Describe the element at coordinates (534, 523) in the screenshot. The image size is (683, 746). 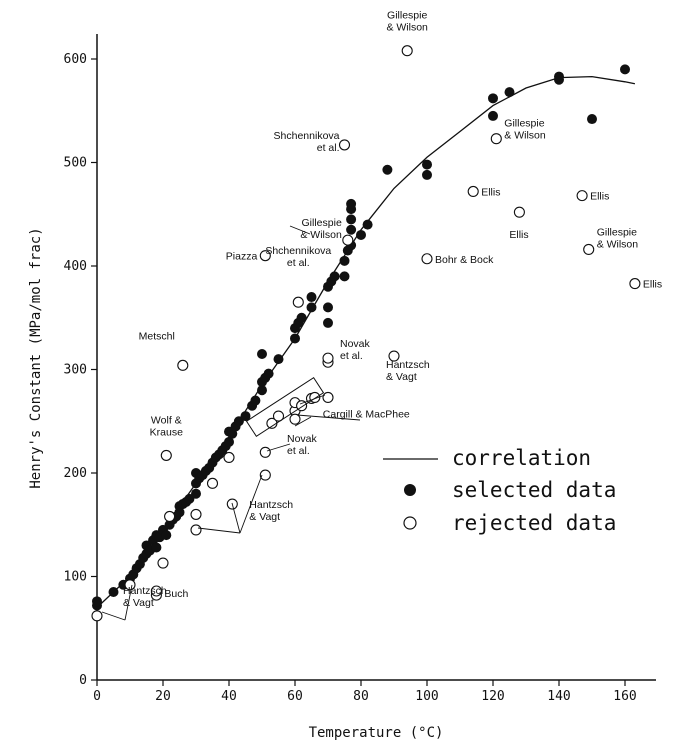
I see `legend-label-rejected: rejected data` at that location.